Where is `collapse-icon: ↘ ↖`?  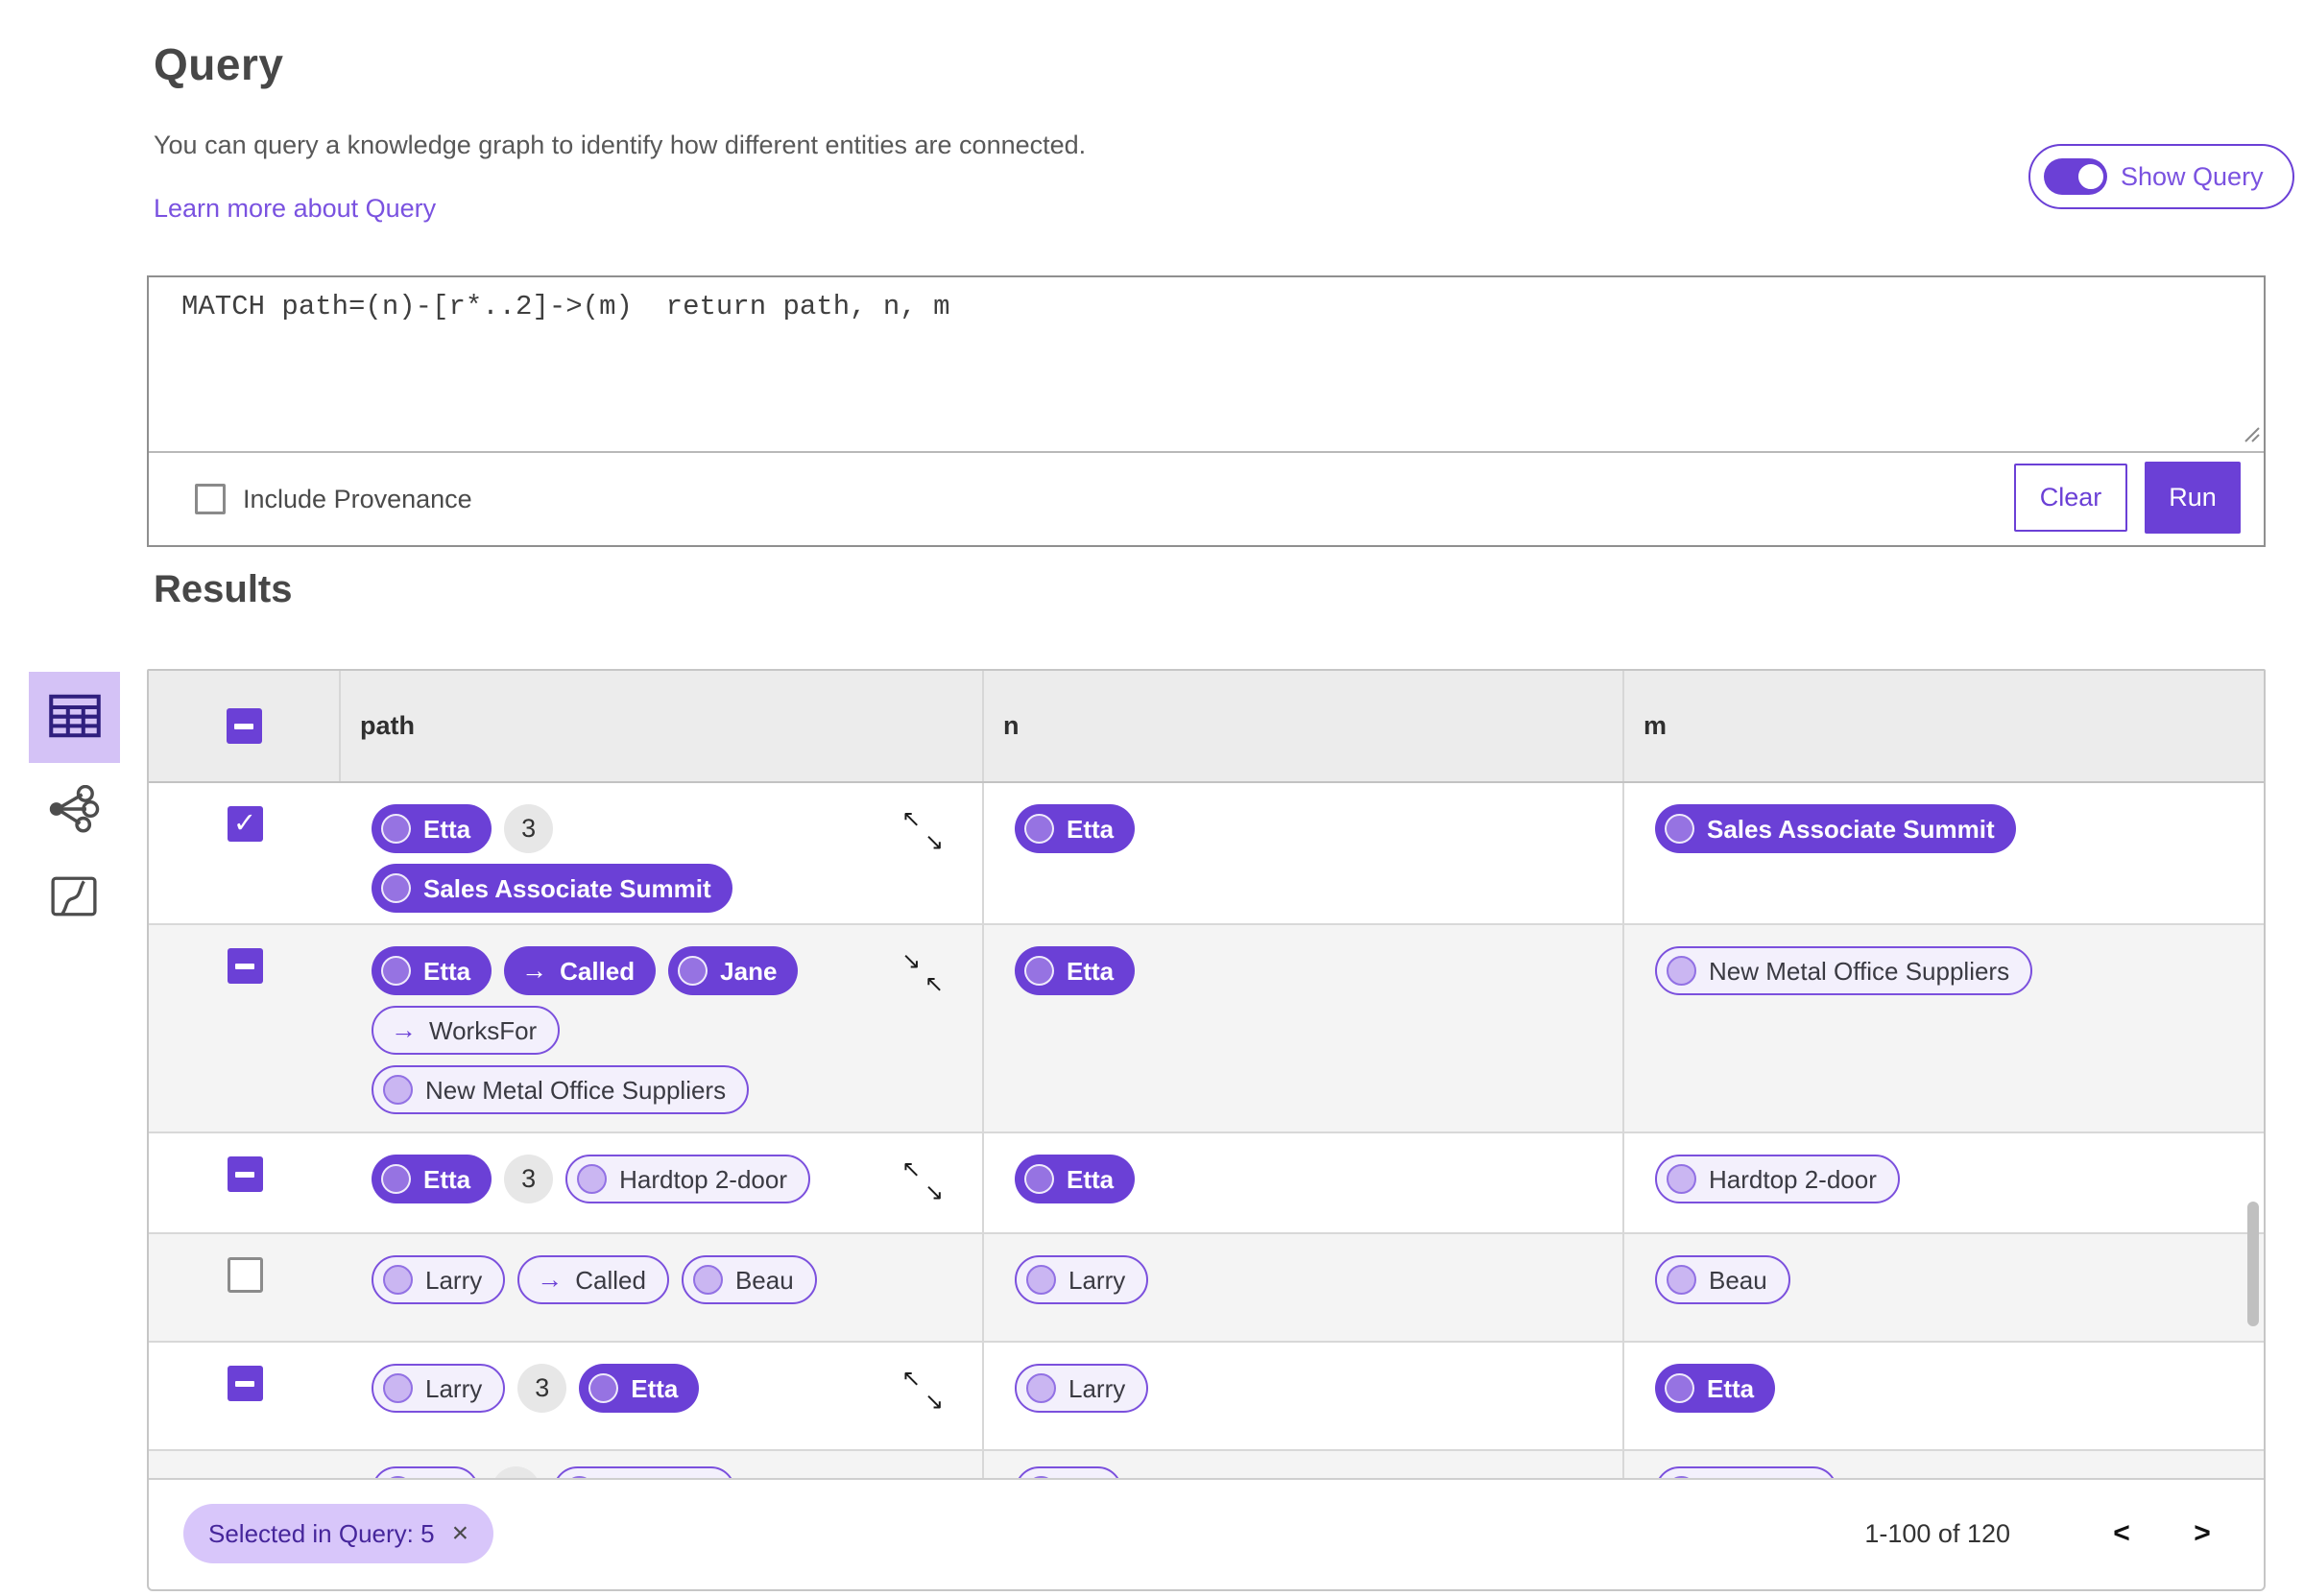 collapse-icon: ↘ ↖ is located at coordinates (923, 973).